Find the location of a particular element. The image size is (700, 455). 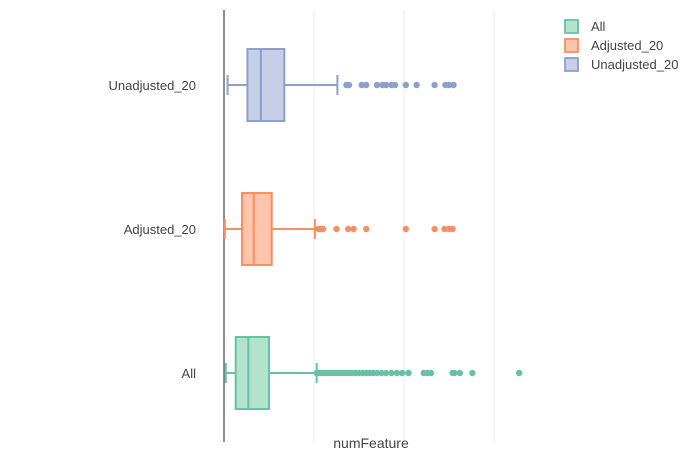

x-axis-title: numFeature is located at coordinates (371, 442).